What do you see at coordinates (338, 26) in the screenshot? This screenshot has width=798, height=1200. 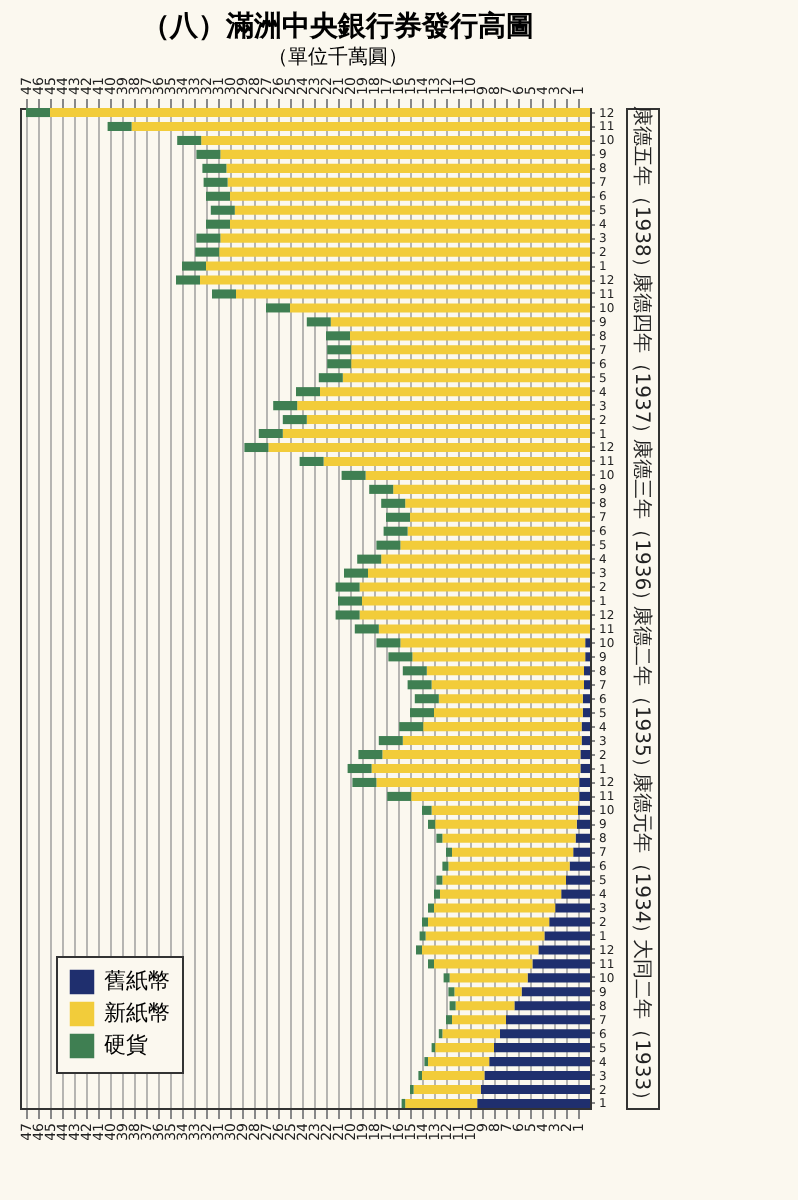 I see `chart-title: （八）滿洲中央銀行券發行高圖` at bounding box center [338, 26].